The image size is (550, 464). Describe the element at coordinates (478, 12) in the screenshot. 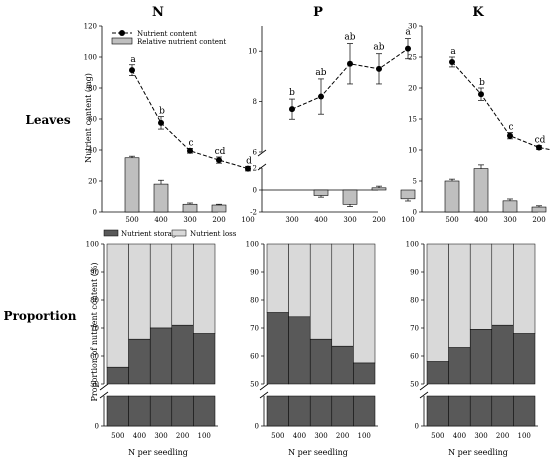

I see `panel-title-k: K` at that location.